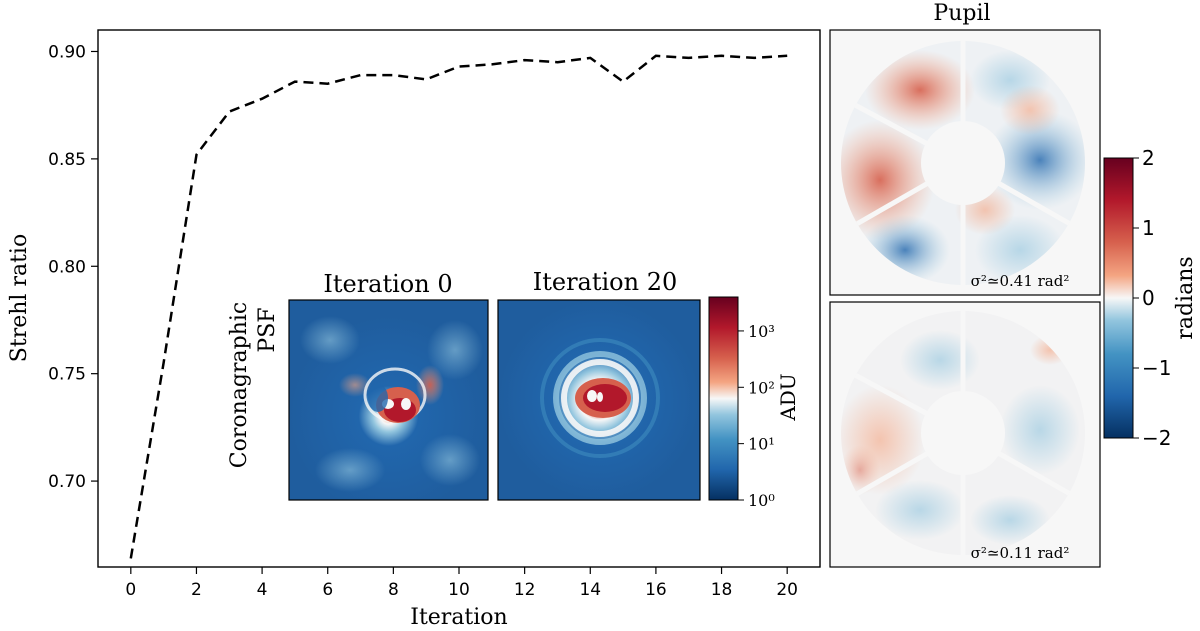 This screenshot has height=631, width=1200. Describe the element at coordinates (1156, 368) in the screenshot. I see `pupil-cbar-tick-label: −1` at that location.